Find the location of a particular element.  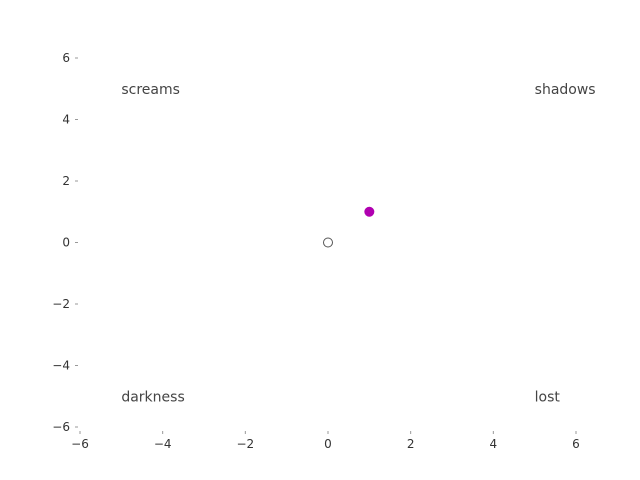

x-tick-label: −6 is located at coordinates (80, 444).